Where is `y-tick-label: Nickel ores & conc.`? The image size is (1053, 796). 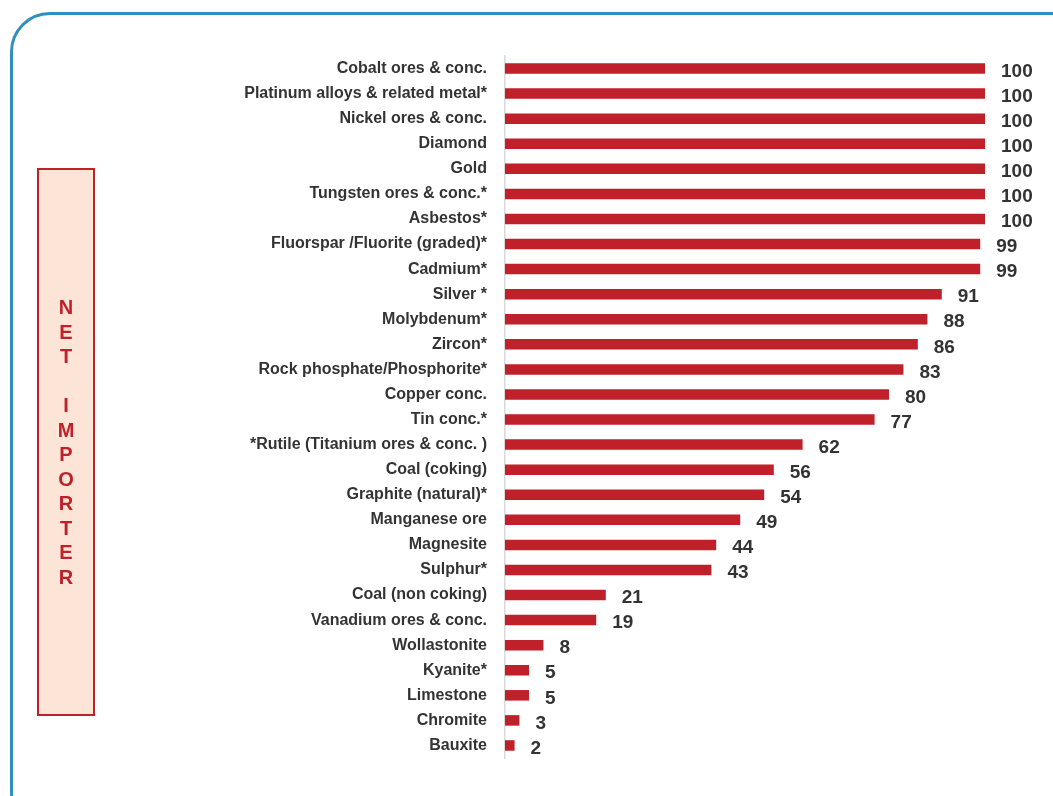
y-tick-label: Nickel ores & conc. is located at coordinates (413, 118).